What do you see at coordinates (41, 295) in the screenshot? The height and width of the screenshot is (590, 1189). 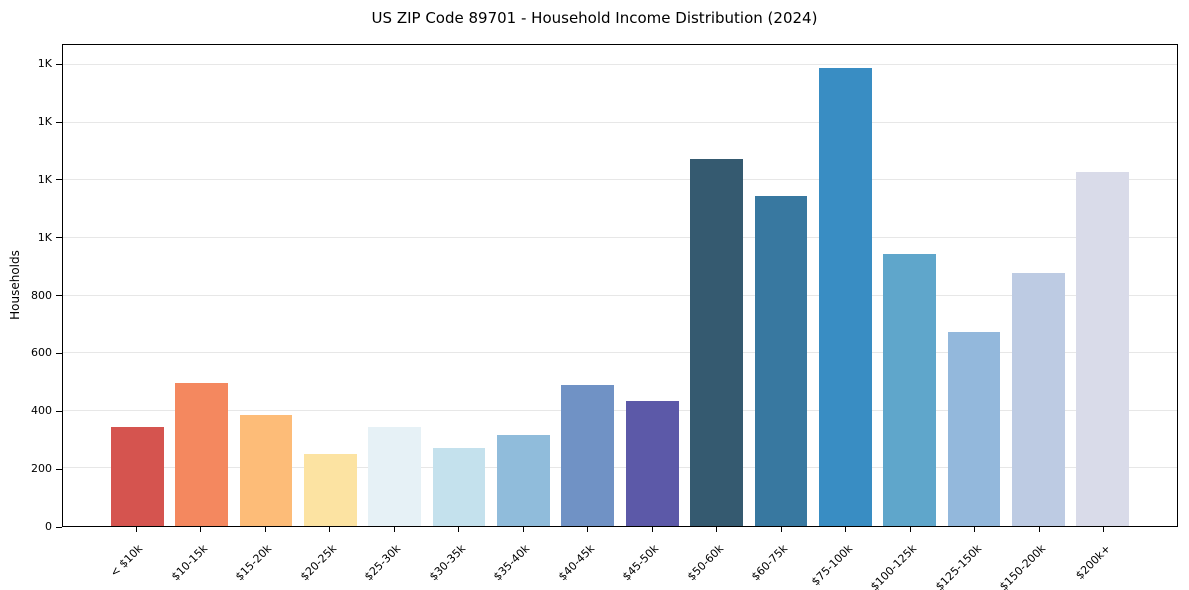 I see `y-tick-label: 800` at bounding box center [41, 295].